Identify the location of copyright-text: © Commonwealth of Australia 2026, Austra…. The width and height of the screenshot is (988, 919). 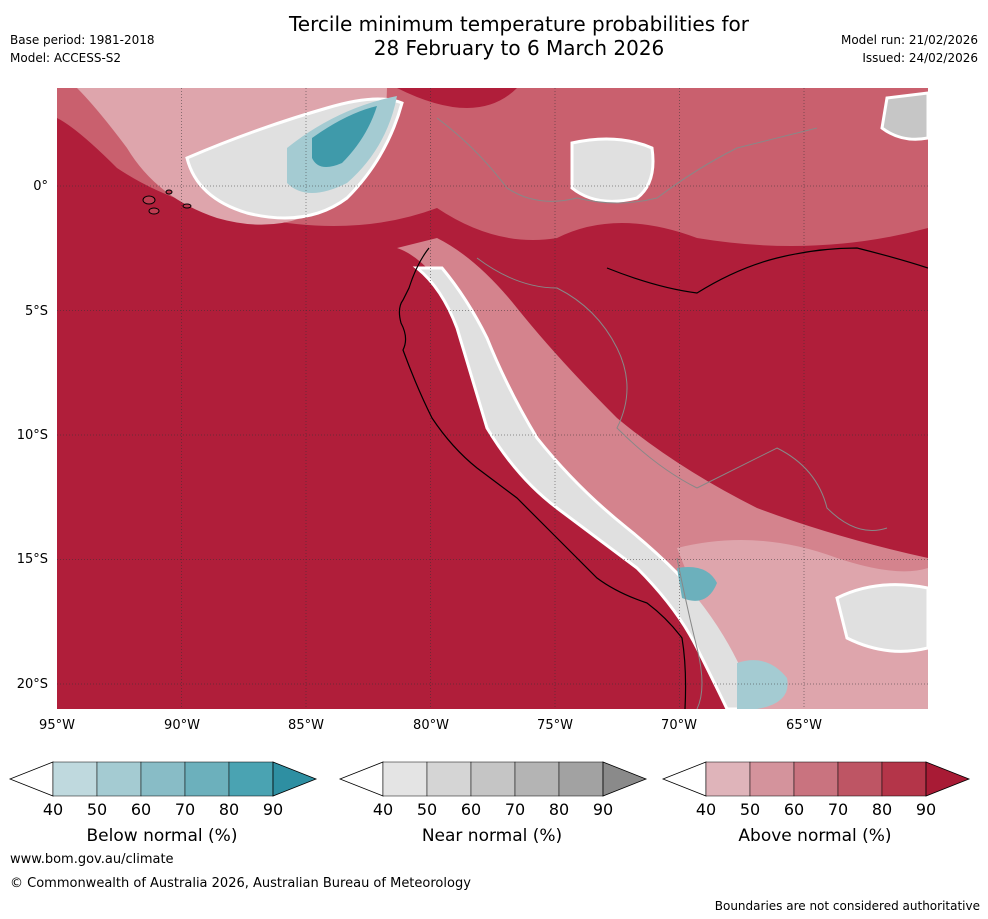
(240, 883).